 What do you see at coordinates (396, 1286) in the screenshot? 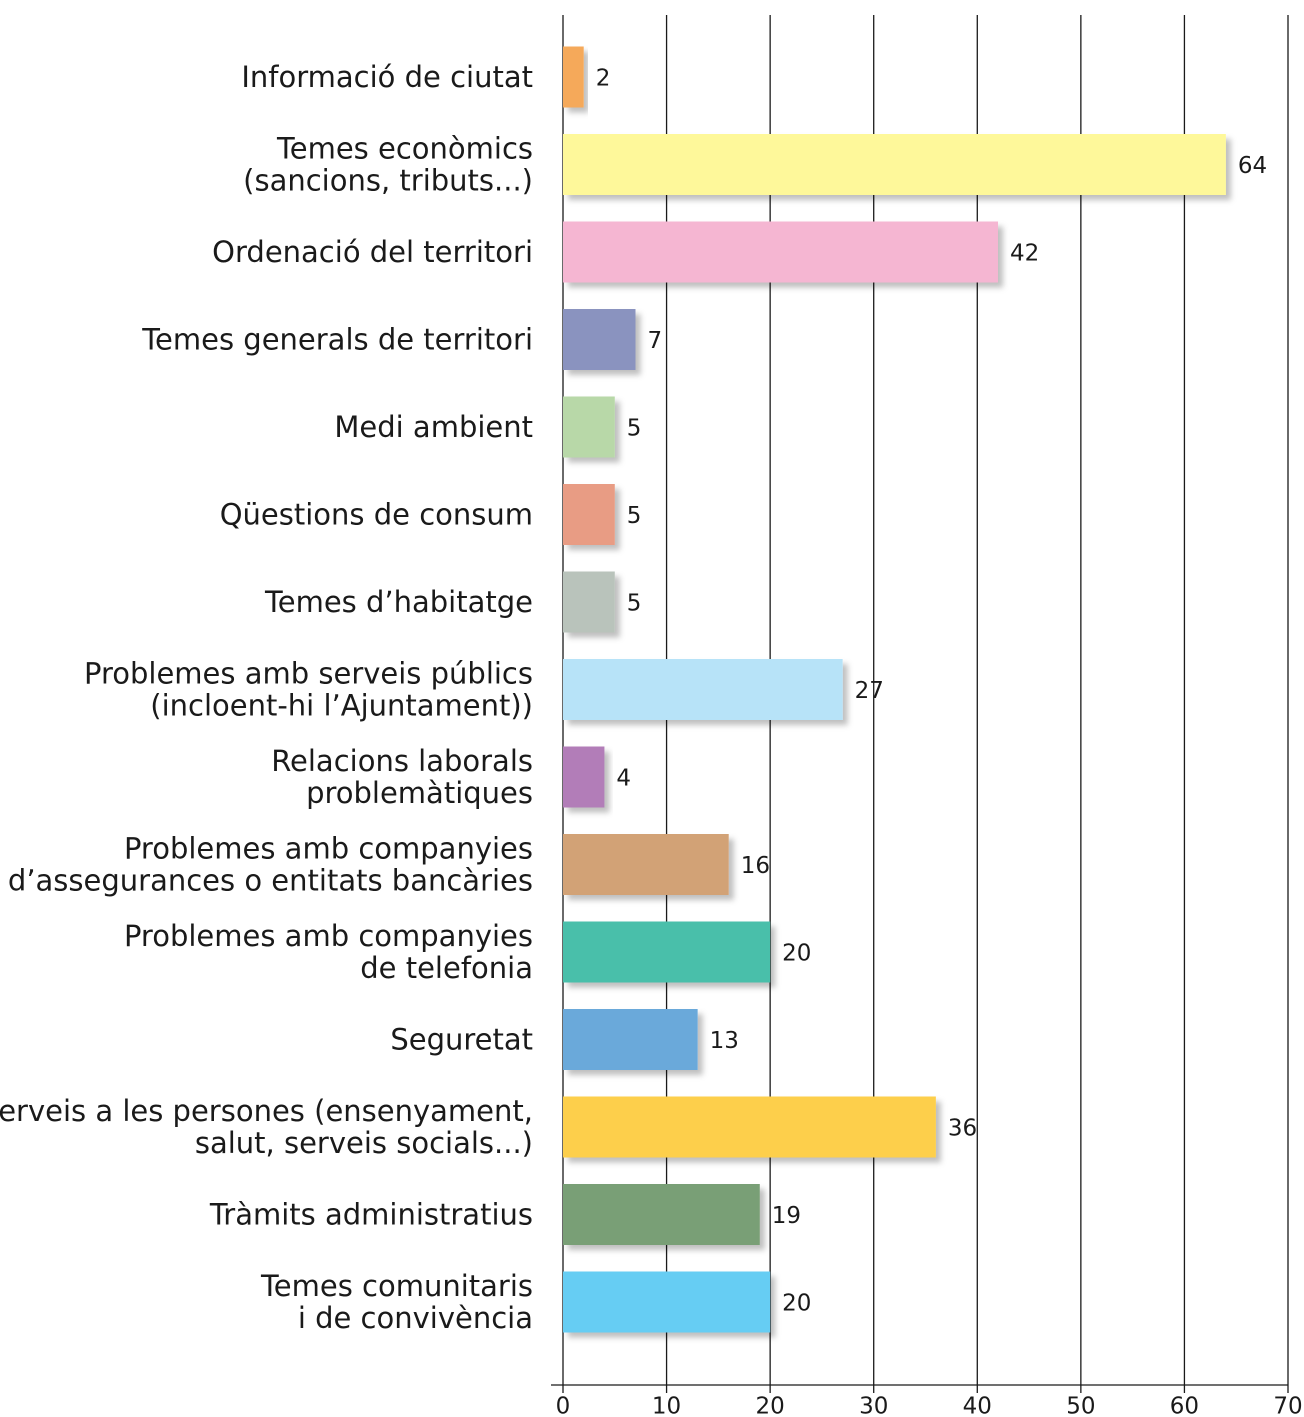
I see `category-label: Temes comunitaris` at bounding box center [396, 1286].